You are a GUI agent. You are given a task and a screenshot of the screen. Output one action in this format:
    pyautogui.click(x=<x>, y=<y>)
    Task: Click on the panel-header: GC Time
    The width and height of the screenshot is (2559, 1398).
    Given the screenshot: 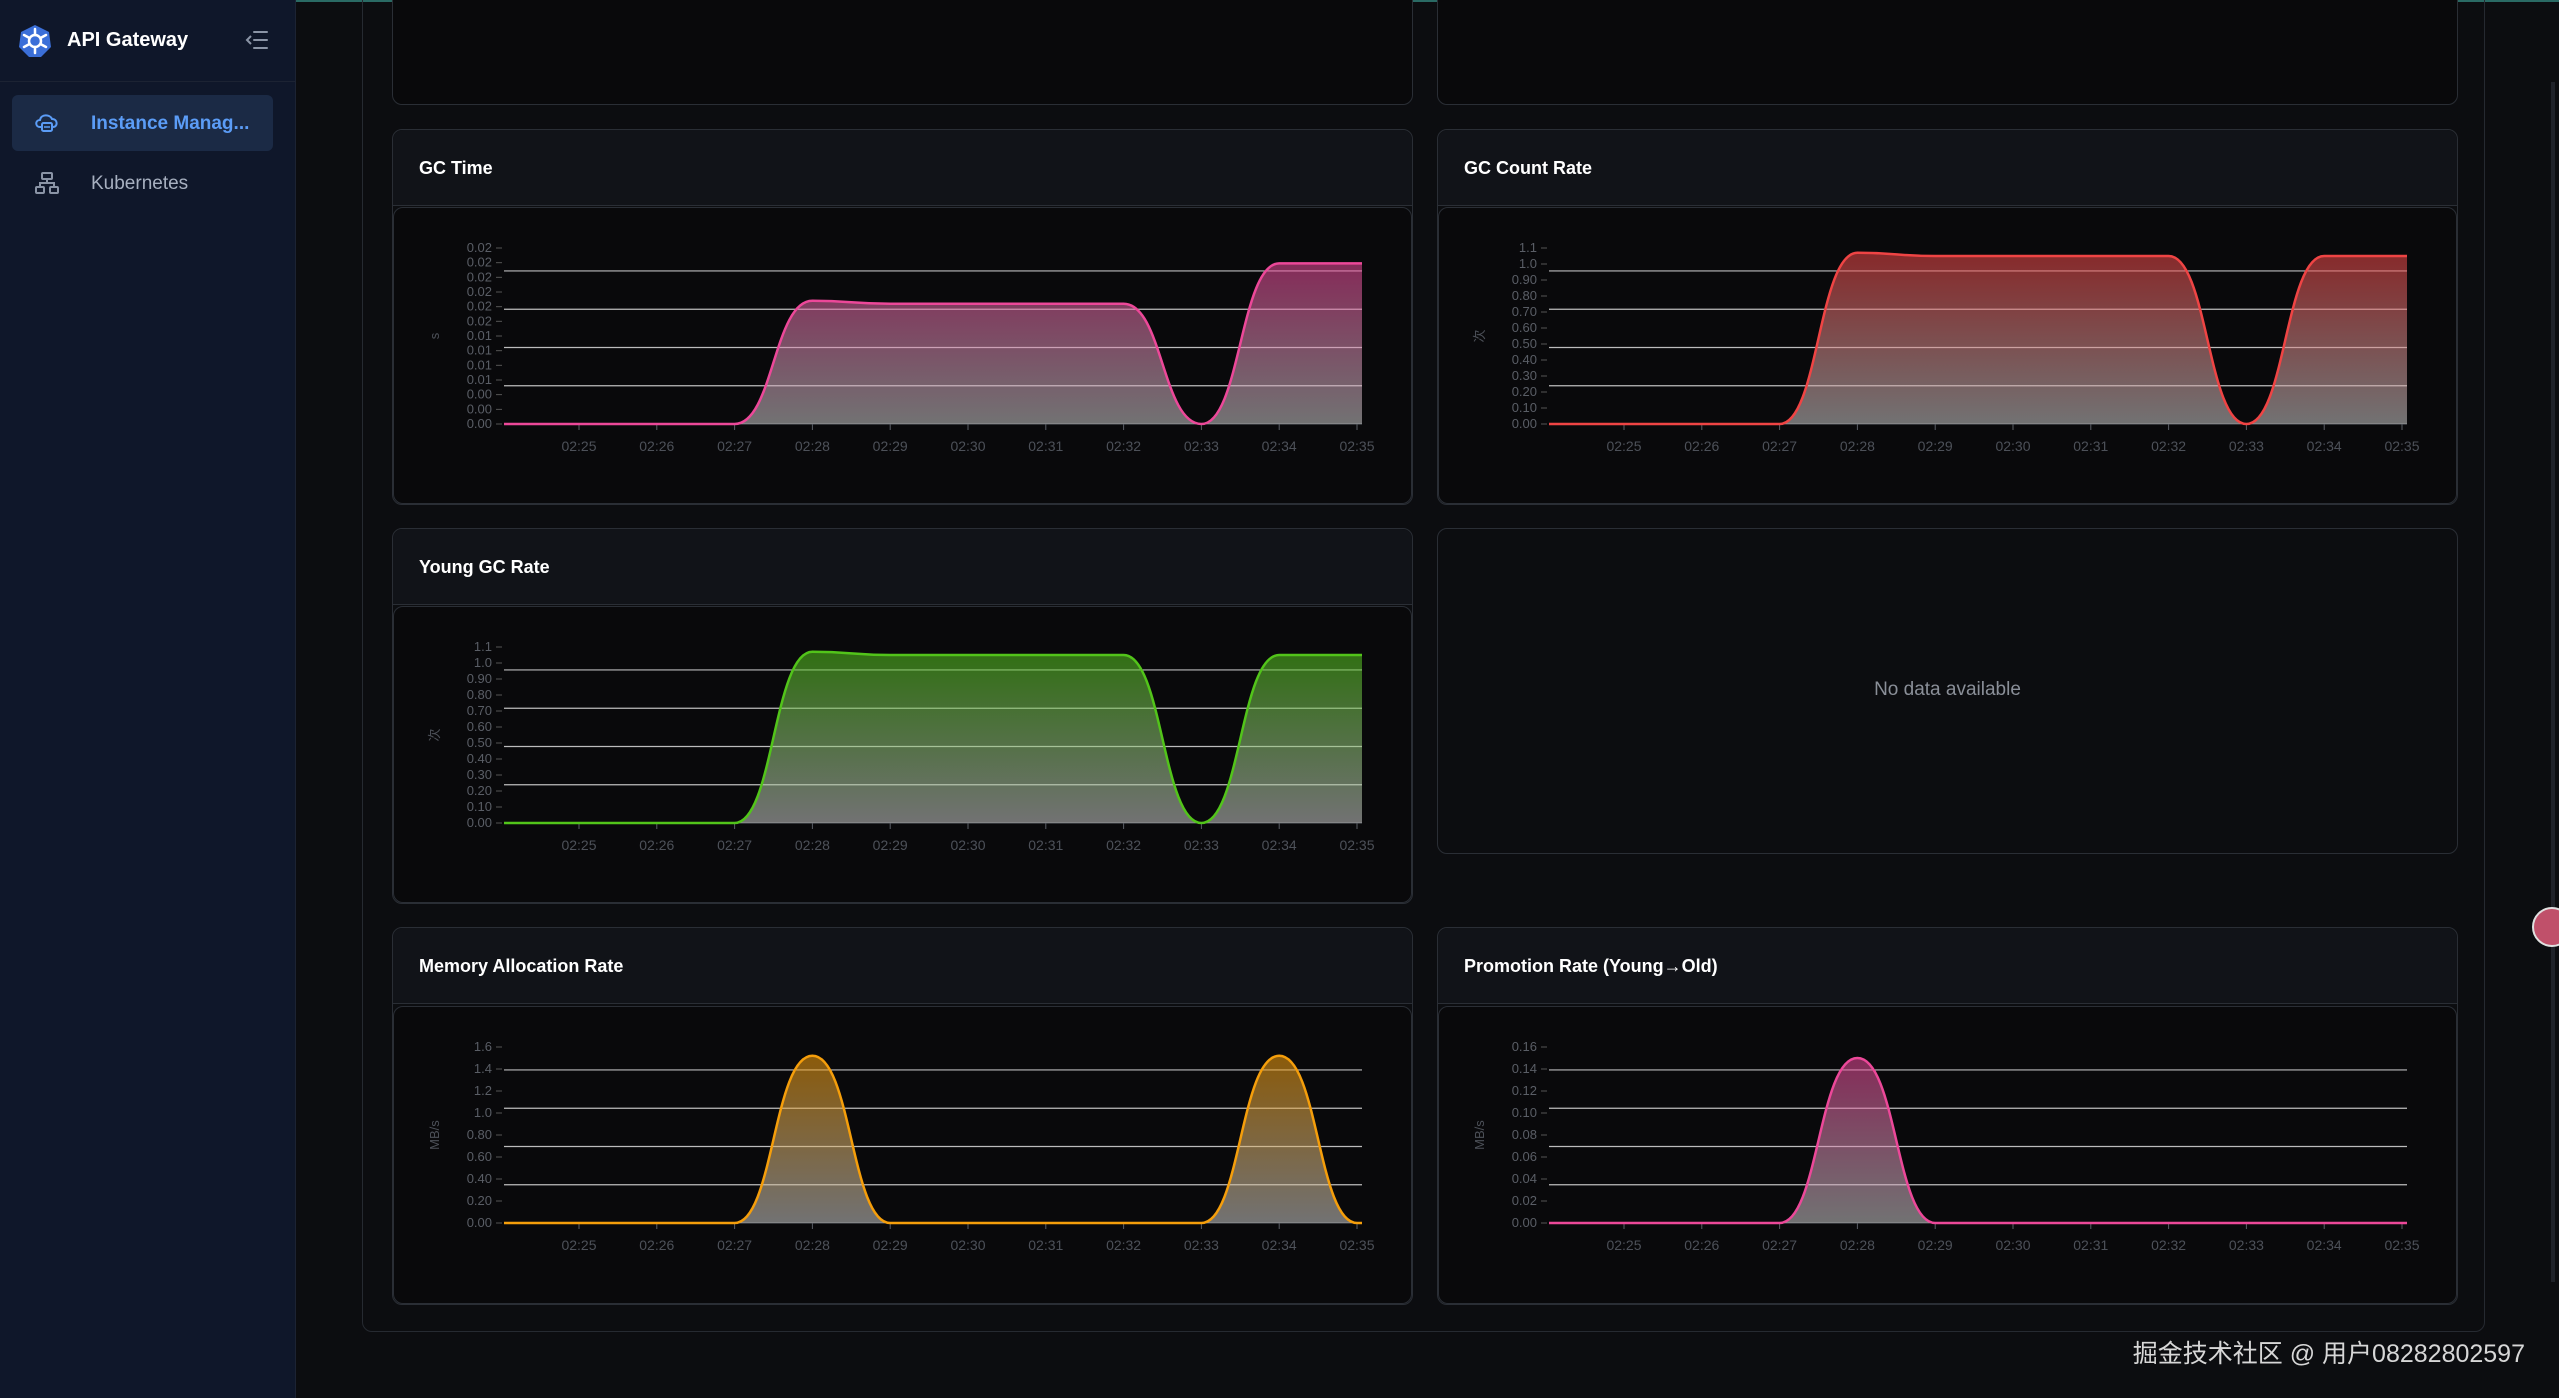 What is the action you would take?
    pyautogui.click(x=902, y=168)
    